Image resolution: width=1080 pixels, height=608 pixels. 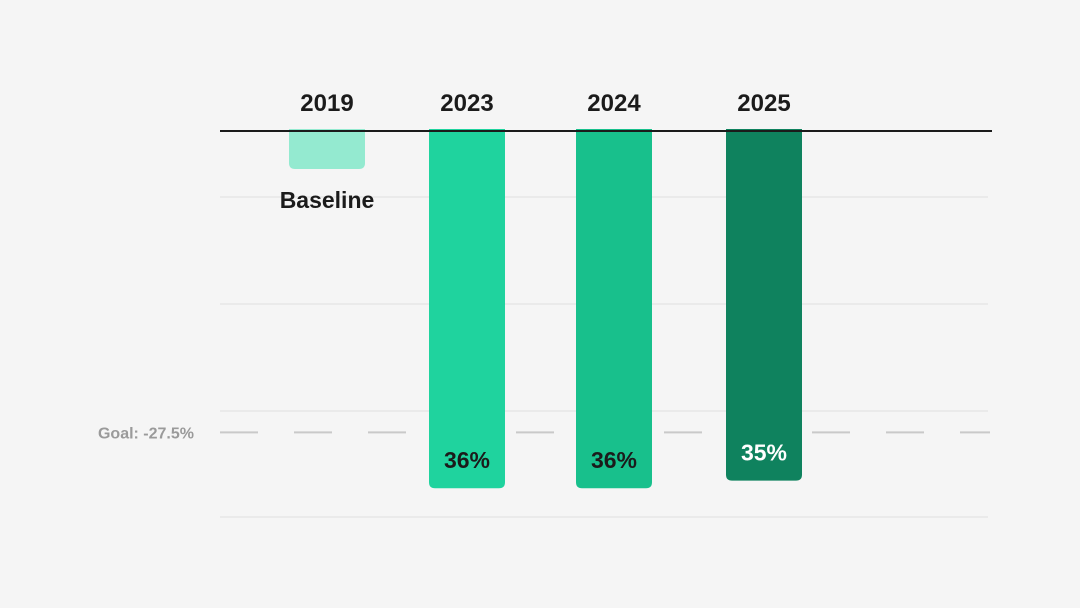 What do you see at coordinates (614, 103) in the screenshot?
I see `category-label-2024: 2024` at bounding box center [614, 103].